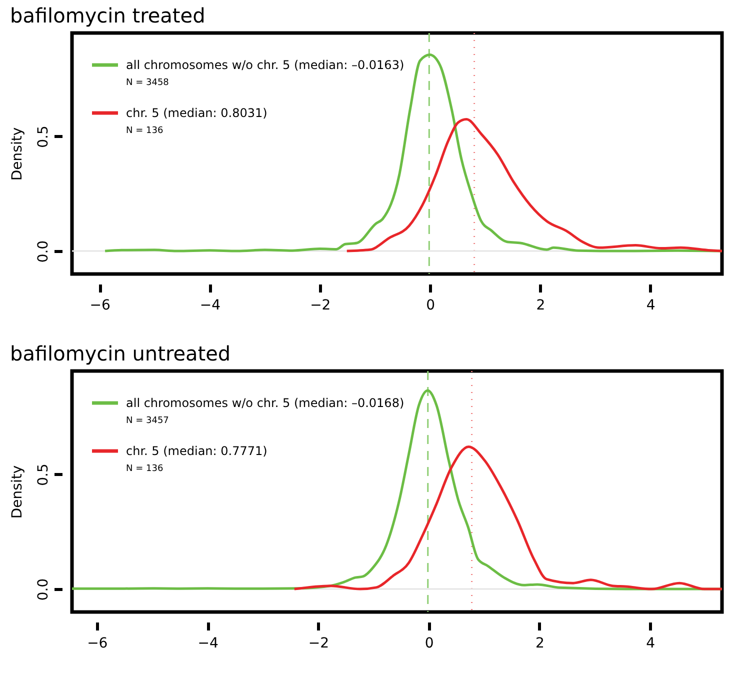 Image resolution: width=747 pixels, height=687 pixels. What do you see at coordinates (265, 65) in the screenshot?
I see `legend-label: all chromosomes w/o chr. 5 (median: –0.0163)` at bounding box center [265, 65].